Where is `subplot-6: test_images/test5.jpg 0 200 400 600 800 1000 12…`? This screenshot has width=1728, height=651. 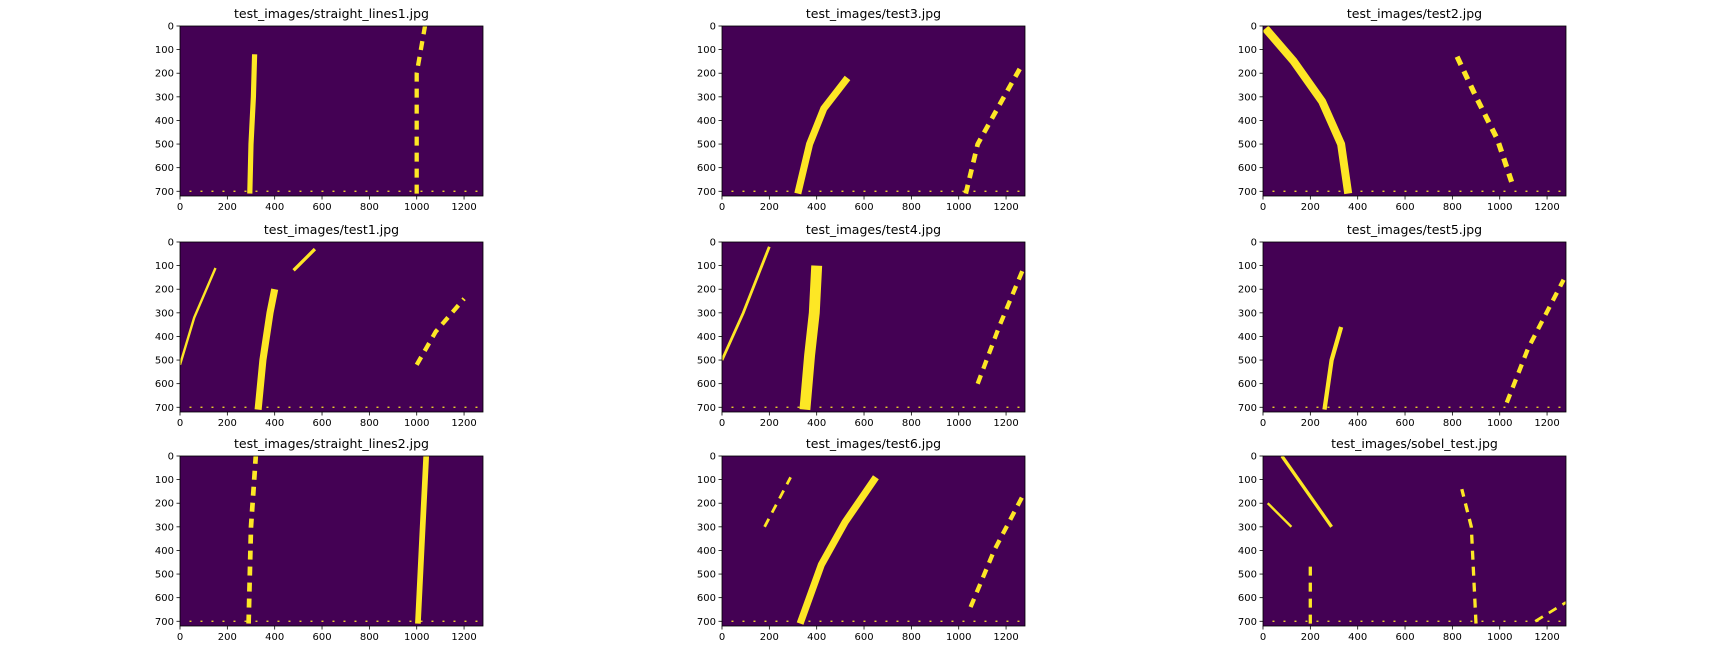 subplot-6: test_images/test5.jpg 0 200 400 600 800 1000 12… is located at coordinates (1414, 329).